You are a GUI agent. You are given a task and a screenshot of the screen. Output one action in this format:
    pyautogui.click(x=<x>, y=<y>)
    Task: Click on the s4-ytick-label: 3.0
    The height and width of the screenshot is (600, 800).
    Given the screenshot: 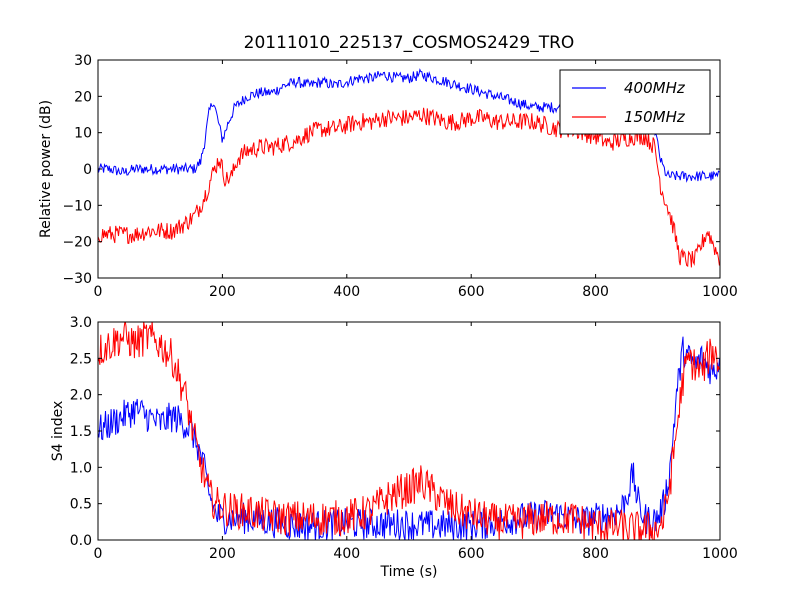 What is the action you would take?
    pyautogui.click(x=81, y=323)
    